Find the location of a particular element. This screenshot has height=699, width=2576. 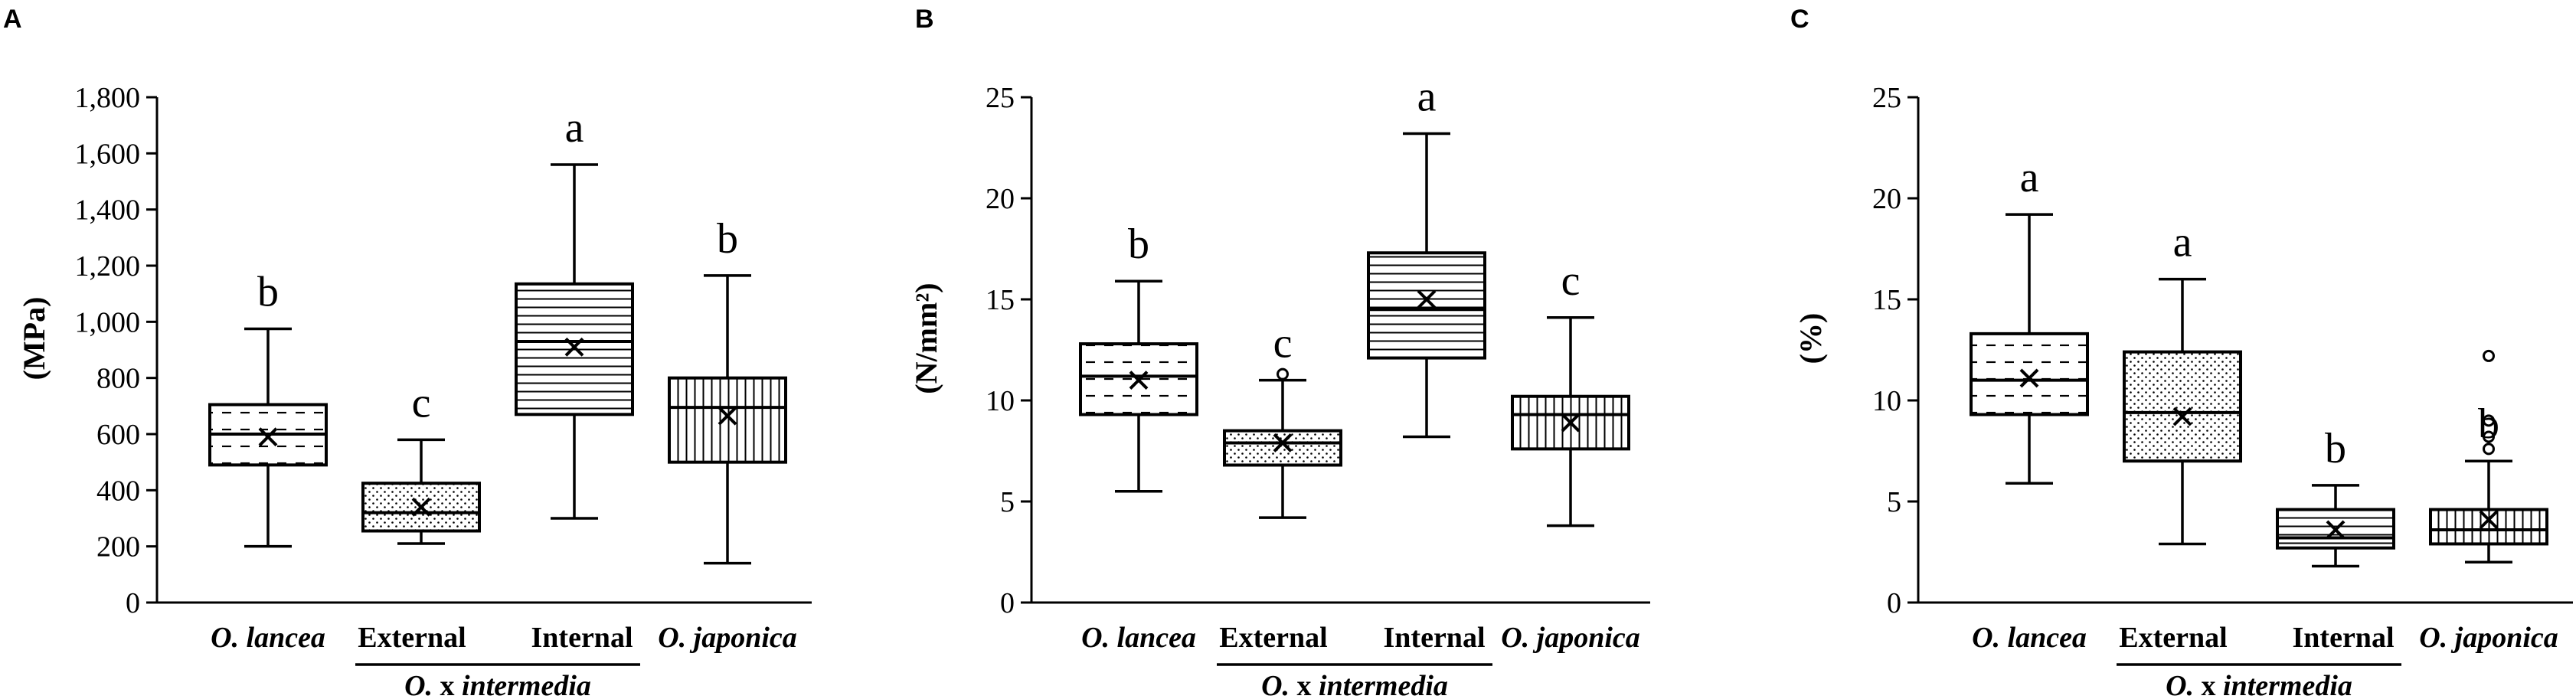

panel-letter: C is located at coordinates (1799, 19).